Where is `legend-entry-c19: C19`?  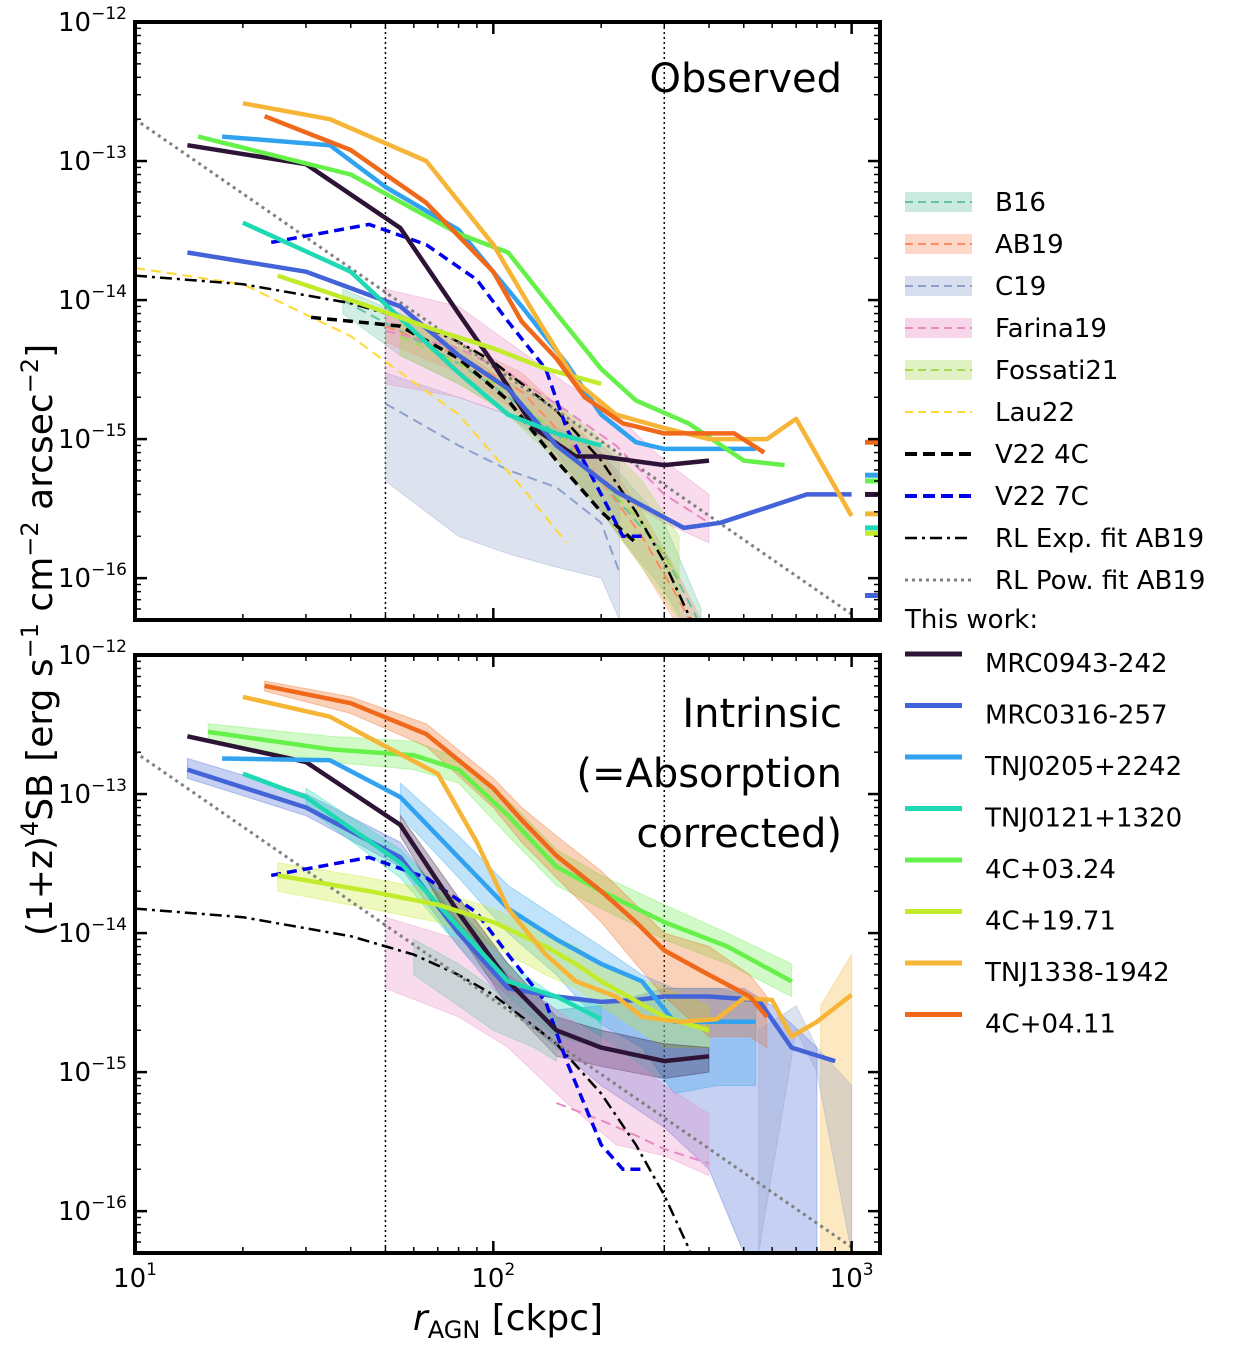
legend-entry-c19: C19 is located at coordinates (975, 287).